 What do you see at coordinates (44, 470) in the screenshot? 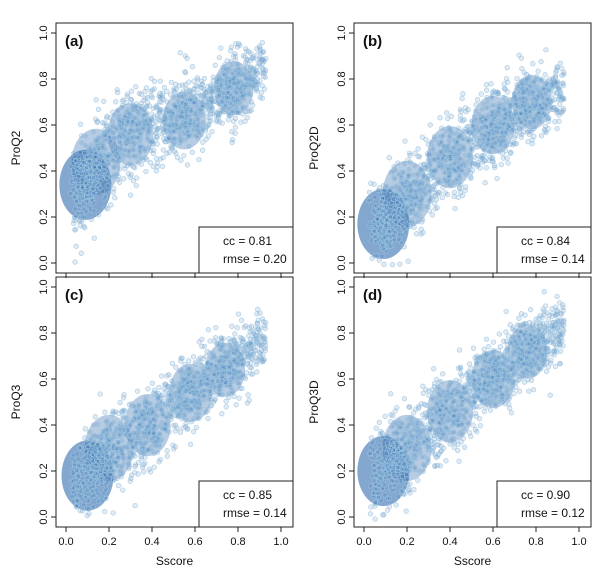
I see `y-tick-label: 0.2` at bounding box center [44, 470].